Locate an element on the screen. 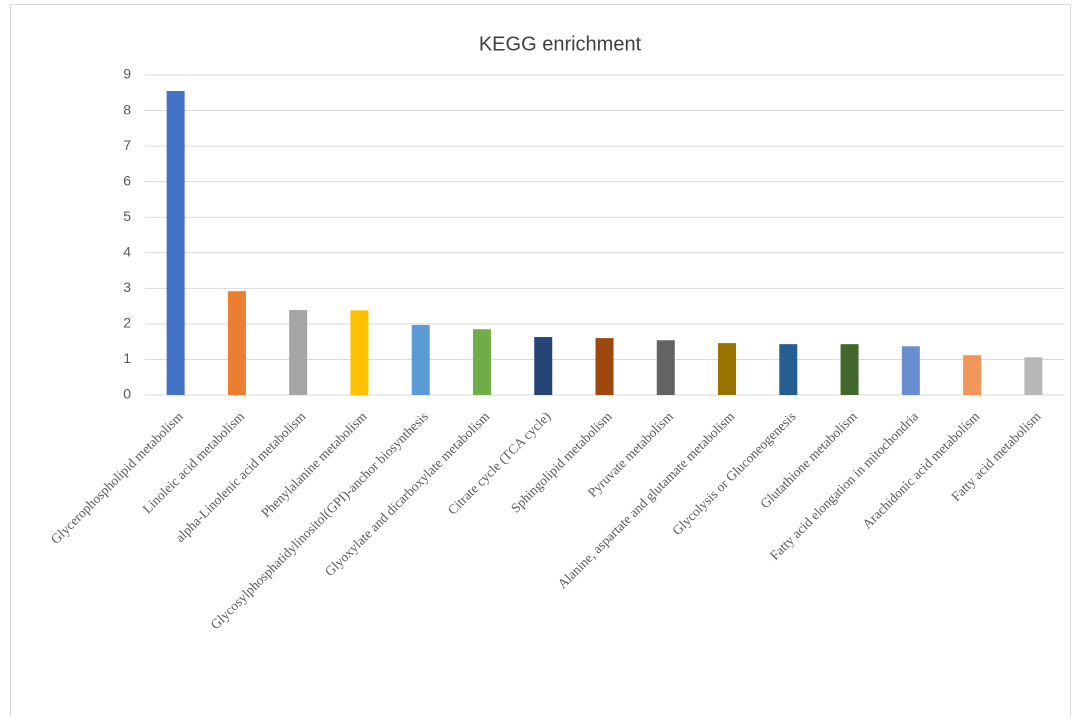  y-tick-label: 1 is located at coordinates (127, 358).